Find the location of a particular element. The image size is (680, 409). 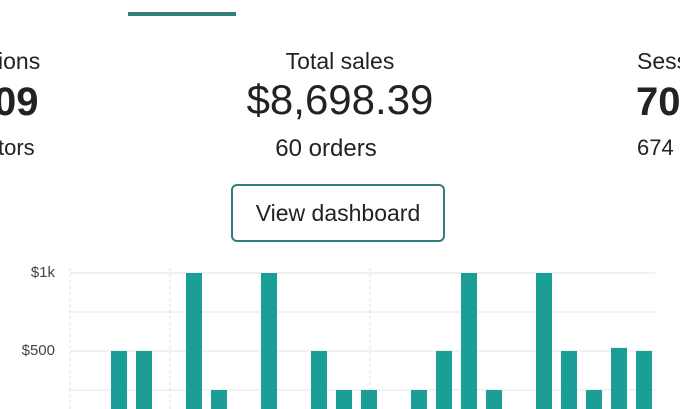

stat-value: 70 is located at coordinates (658, 102).